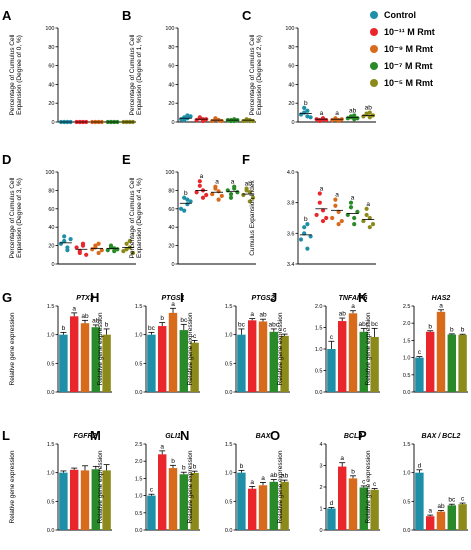  What do you see at coordinates (139, 393) in the screenshot?
I see `y-tick-label: 0.0` at bounding box center [139, 393].